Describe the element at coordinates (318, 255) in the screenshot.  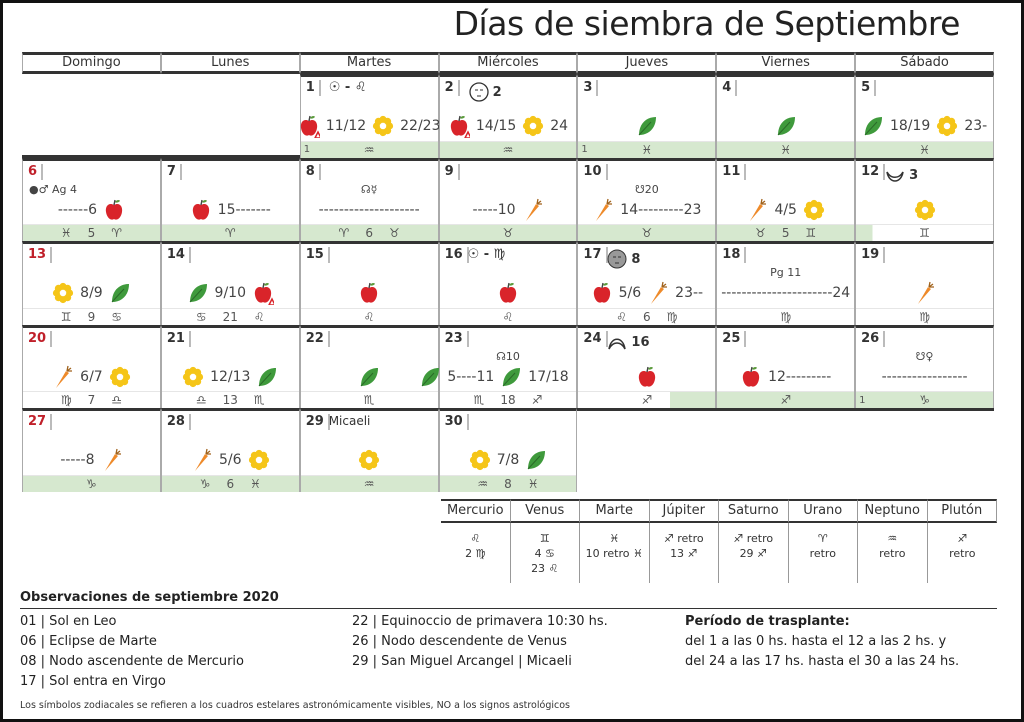
I see `day-number: 15` at that location.